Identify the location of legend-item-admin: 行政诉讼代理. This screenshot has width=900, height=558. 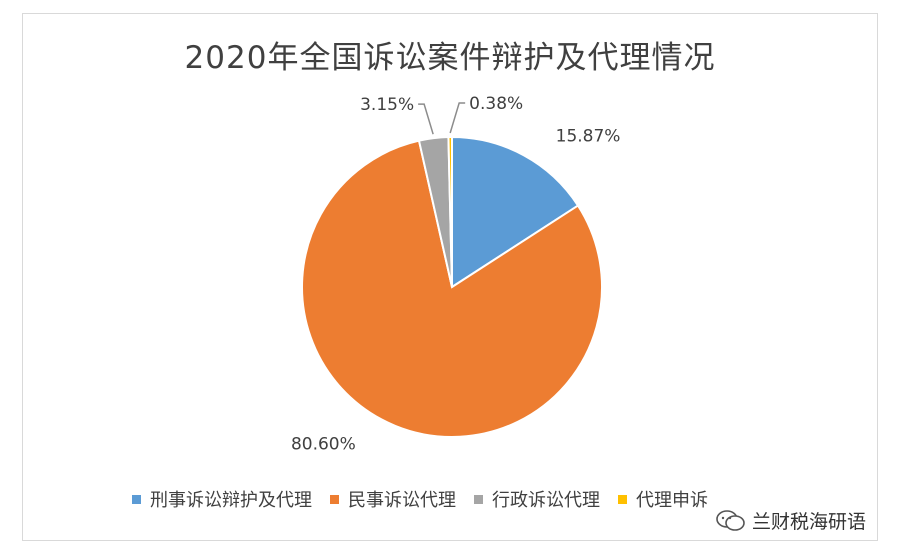
(537, 499).